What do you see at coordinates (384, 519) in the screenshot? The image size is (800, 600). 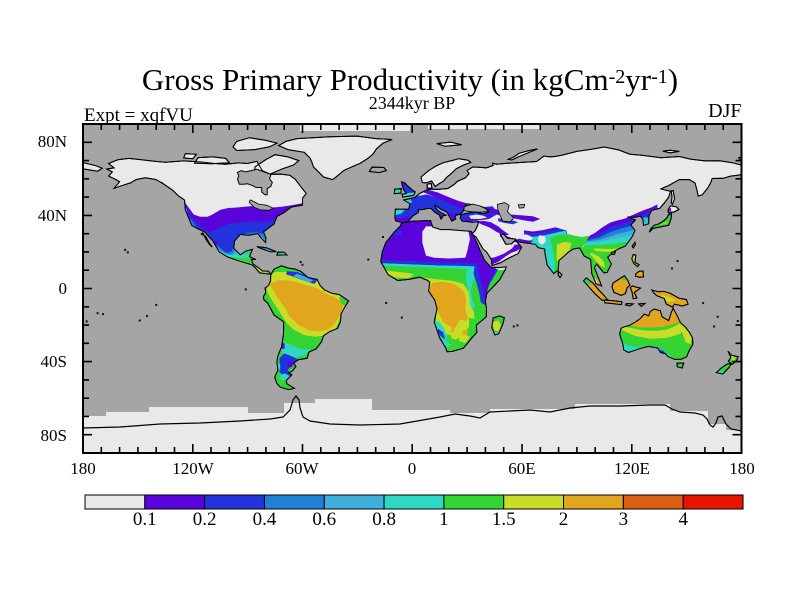 I see `svg-text: 0.8` at bounding box center [384, 519].